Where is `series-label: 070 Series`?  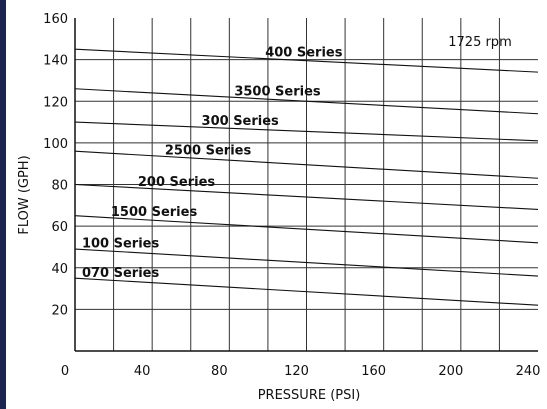 series-label: 070 Series is located at coordinates (121, 273).